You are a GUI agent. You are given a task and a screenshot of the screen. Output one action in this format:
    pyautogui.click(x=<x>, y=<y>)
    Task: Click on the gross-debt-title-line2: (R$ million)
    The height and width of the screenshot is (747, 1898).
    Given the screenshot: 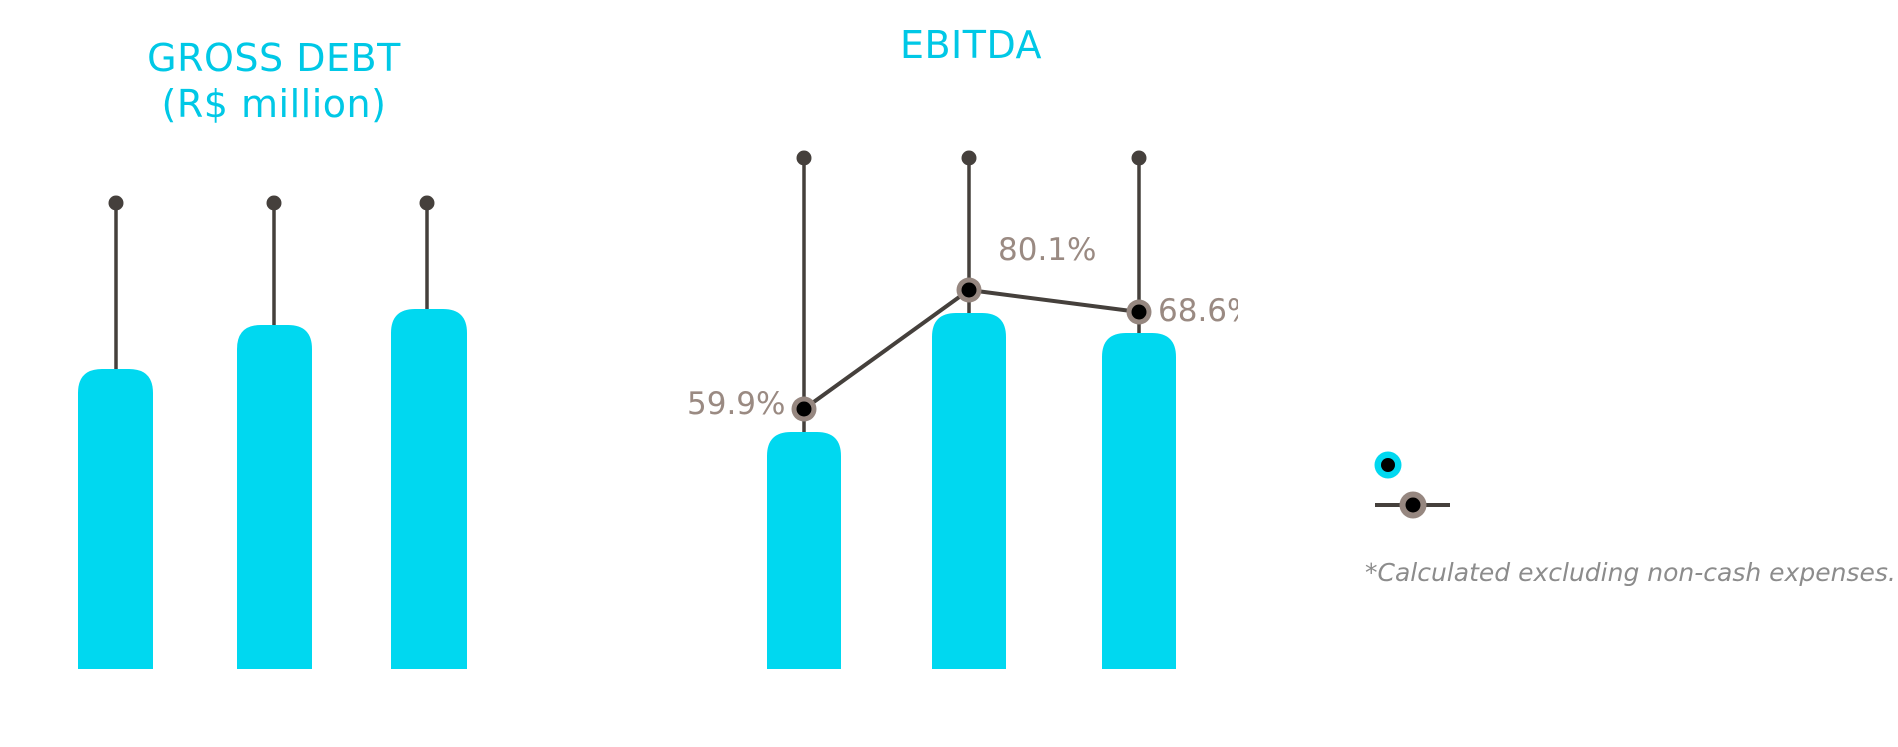 What is the action you would take?
    pyautogui.click(x=274, y=104)
    